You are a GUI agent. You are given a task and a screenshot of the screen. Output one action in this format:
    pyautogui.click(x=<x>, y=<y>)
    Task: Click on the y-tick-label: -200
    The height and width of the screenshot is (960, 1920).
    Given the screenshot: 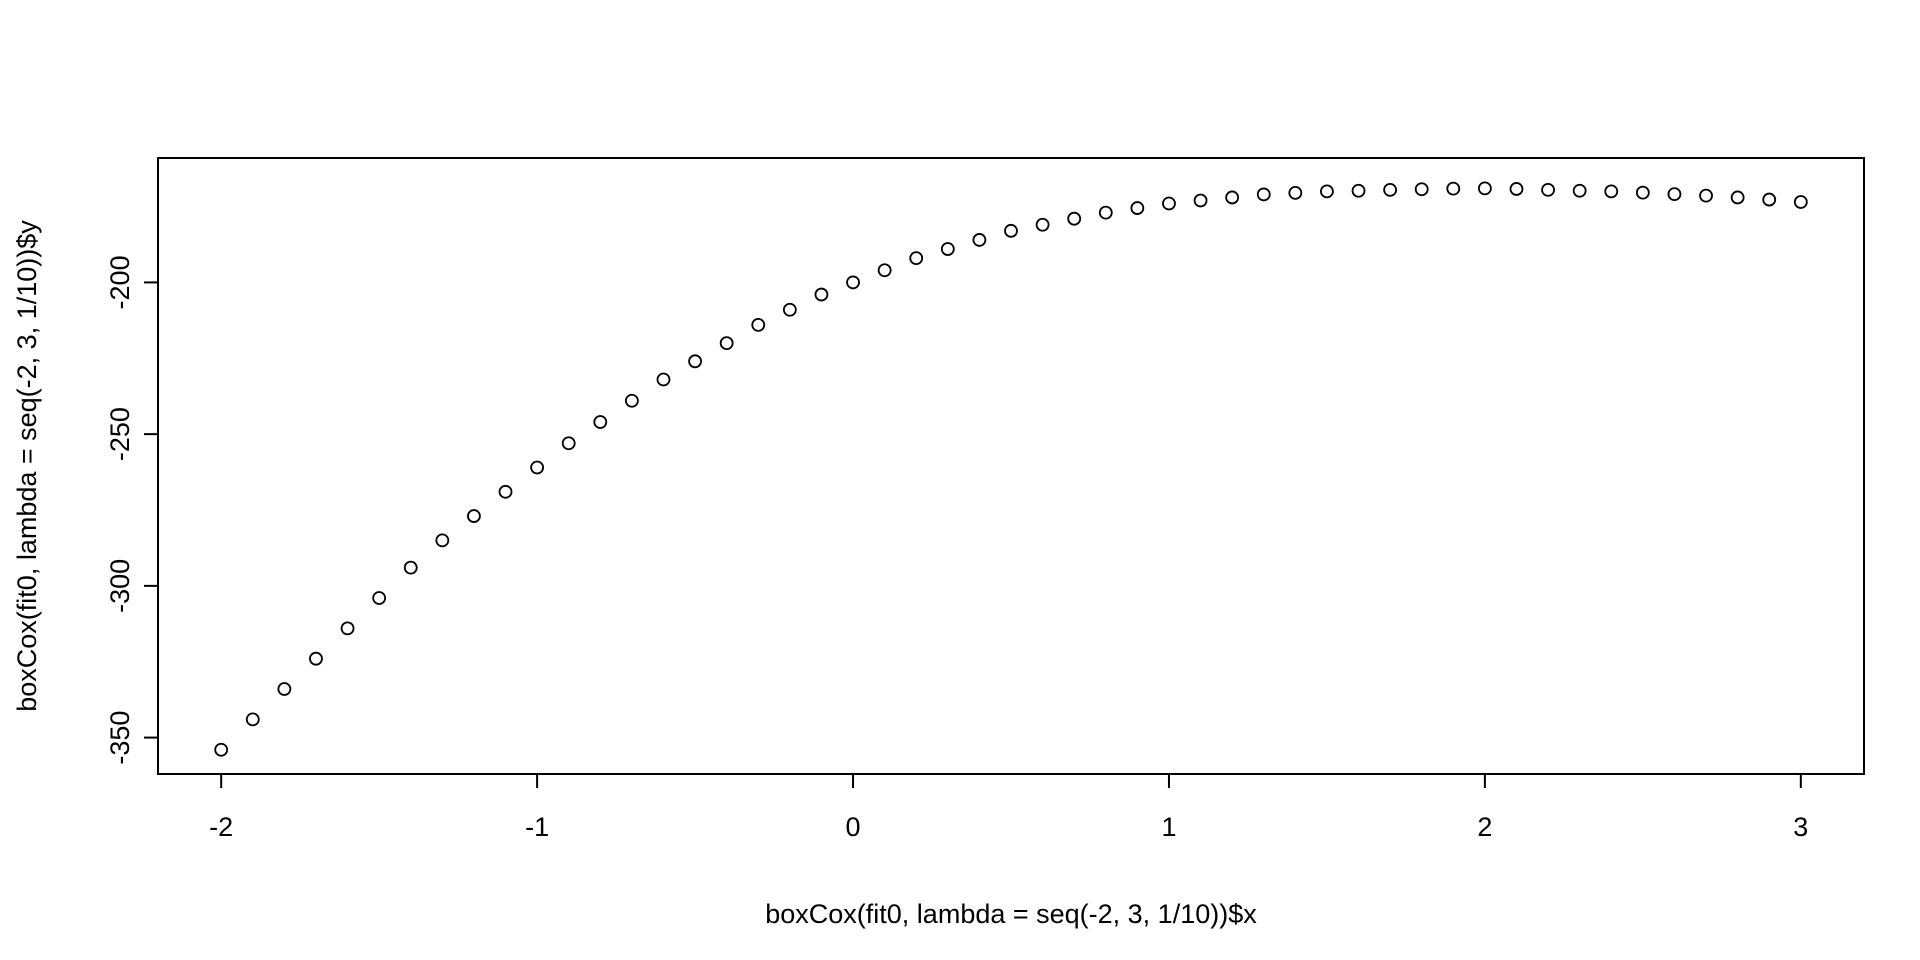 What is the action you would take?
    pyautogui.click(x=120, y=282)
    